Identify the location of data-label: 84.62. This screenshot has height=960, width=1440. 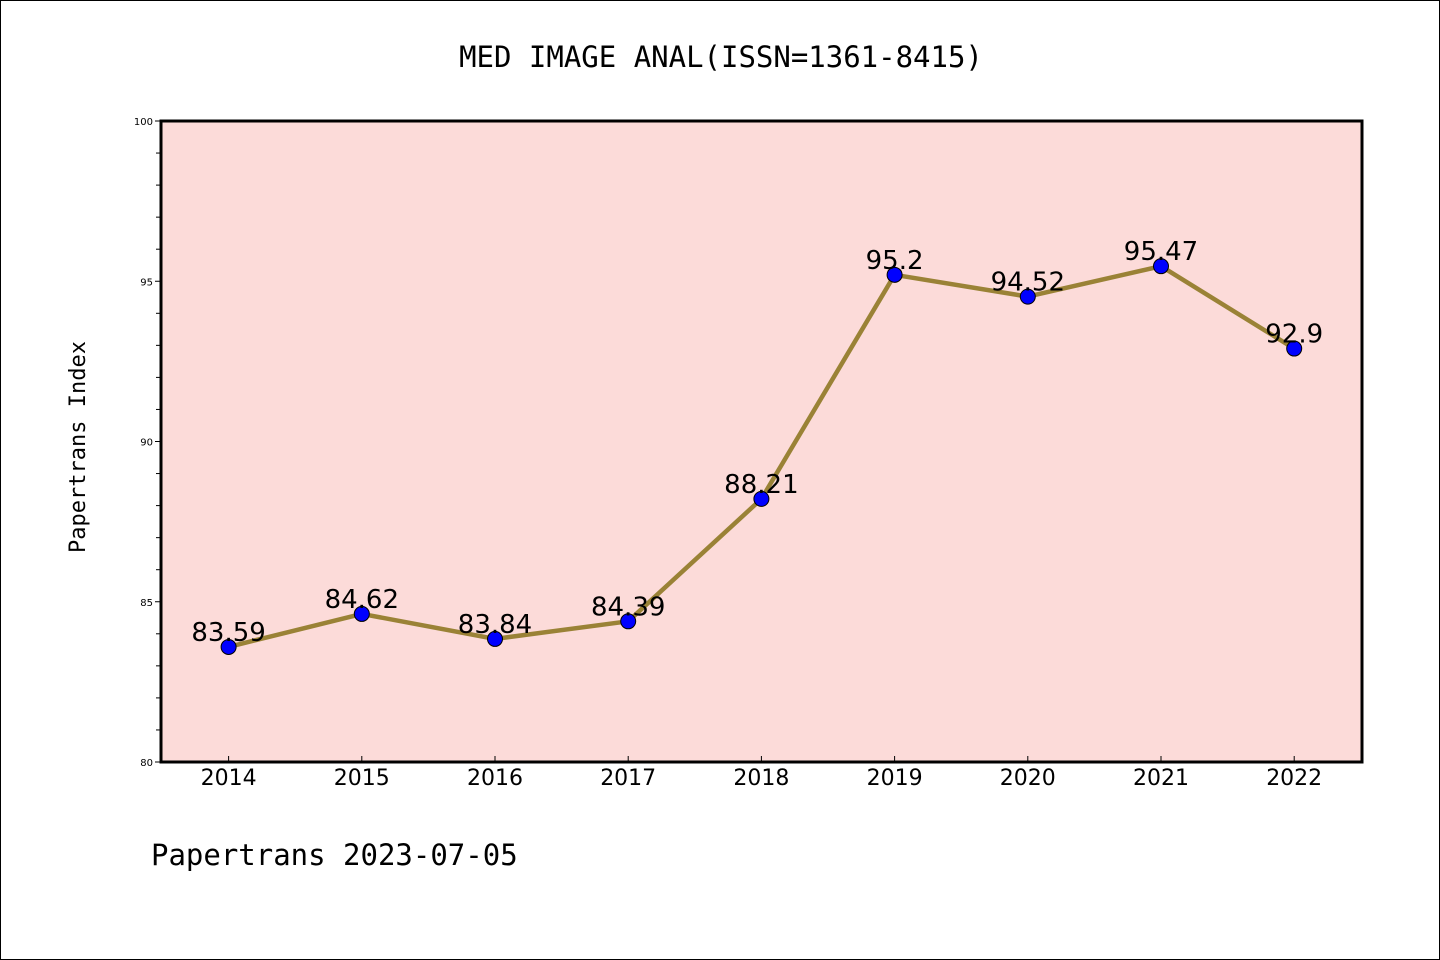
(362, 600).